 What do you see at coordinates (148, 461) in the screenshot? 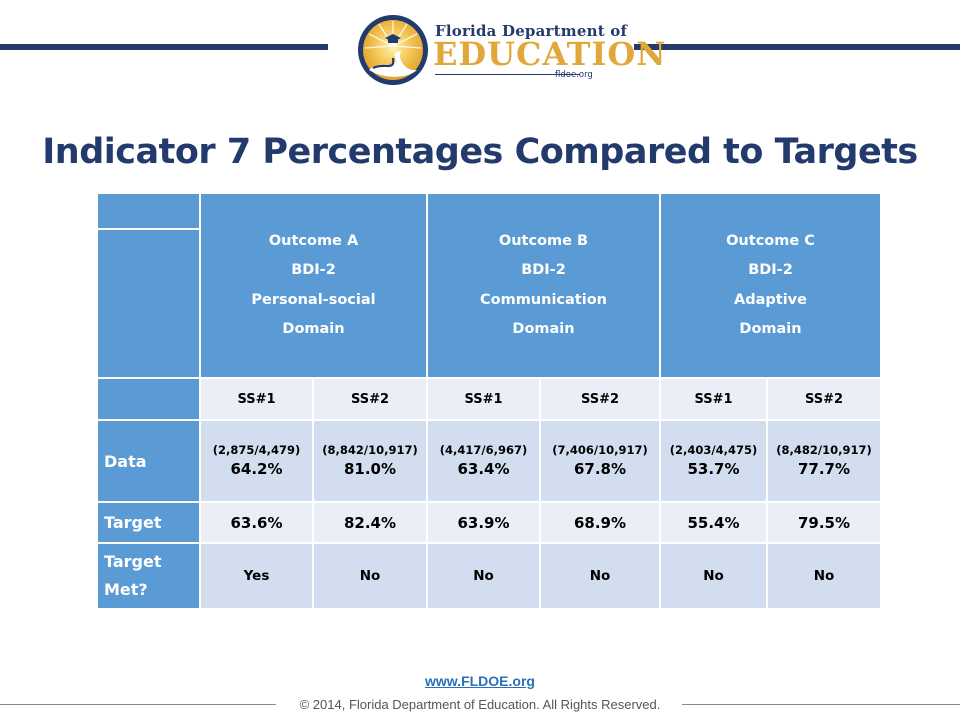
I see `row-label-data: Data` at bounding box center [148, 461].